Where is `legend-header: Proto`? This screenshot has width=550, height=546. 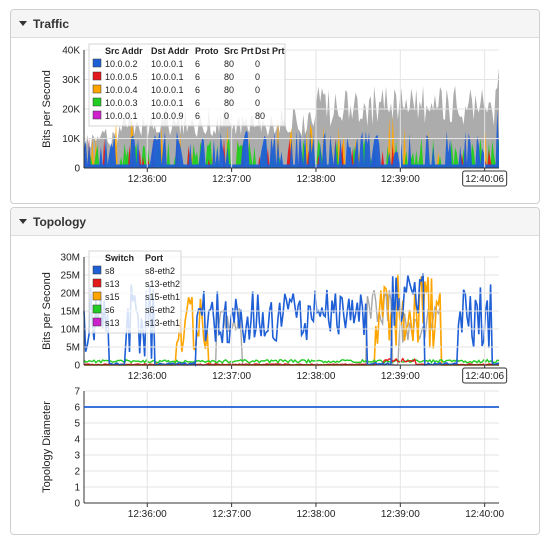
legend-header: Proto is located at coordinates (207, 51).